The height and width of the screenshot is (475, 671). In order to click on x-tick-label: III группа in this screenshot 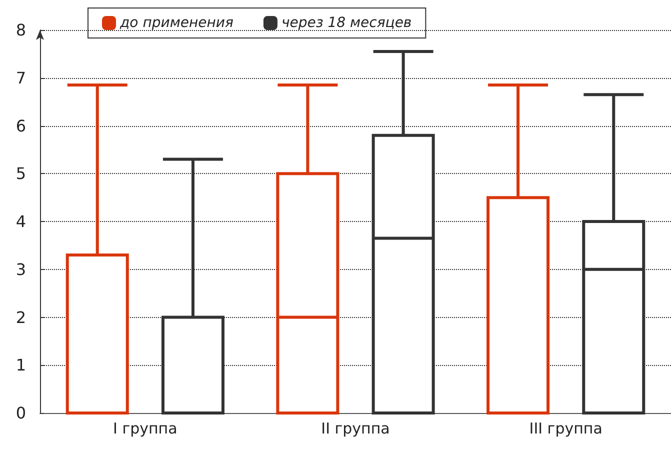, I will do `click(565, 429)`.